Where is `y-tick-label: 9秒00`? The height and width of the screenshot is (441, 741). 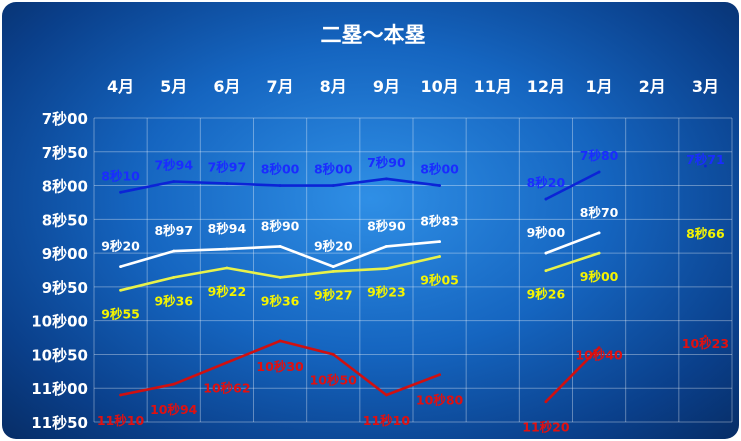 y-tick-label: 9秒00 is located at coordinates (65, 254).